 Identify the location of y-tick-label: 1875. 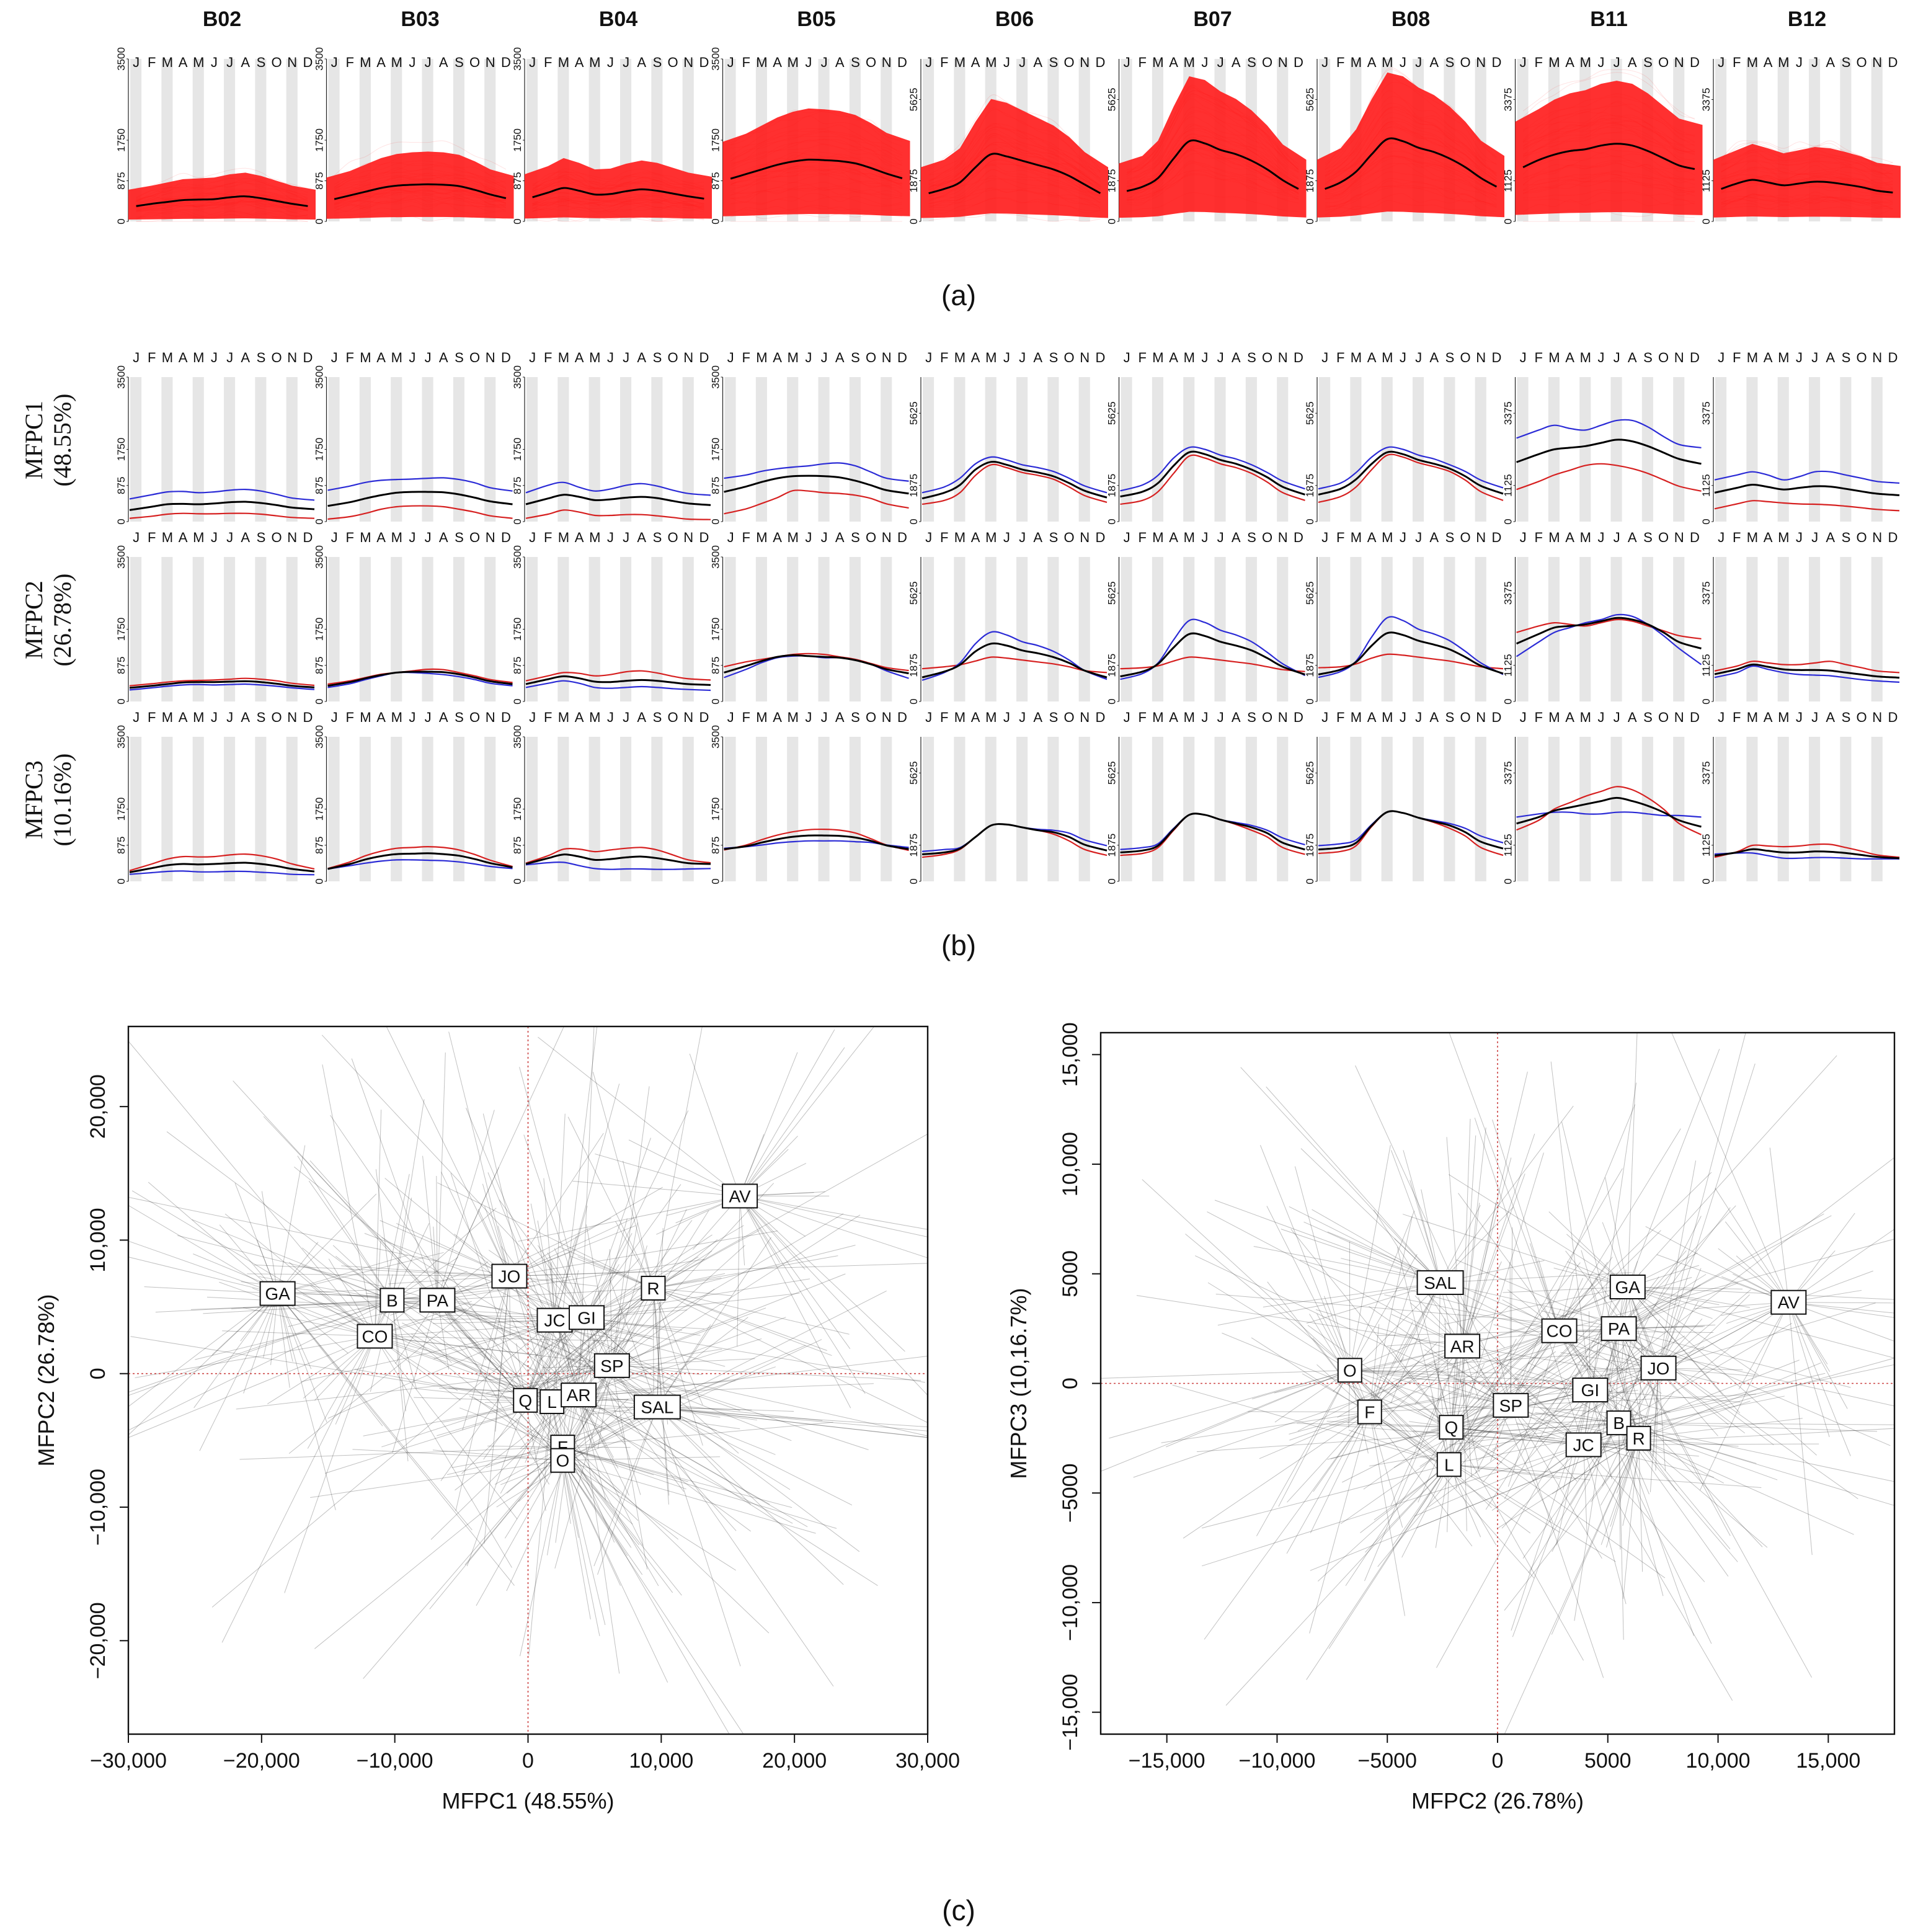
(1112, 485).